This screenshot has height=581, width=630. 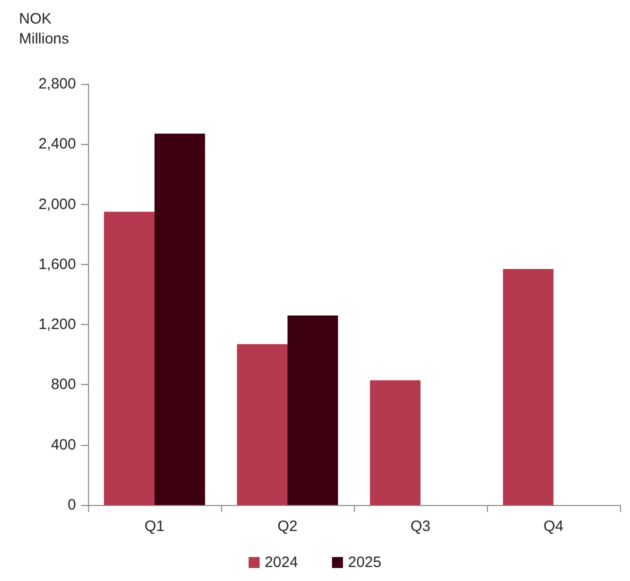 What do you see at coordinates (72, 505) in the screenshot?
I see `y-tick-label: 0` at bounding box center [72, 505].